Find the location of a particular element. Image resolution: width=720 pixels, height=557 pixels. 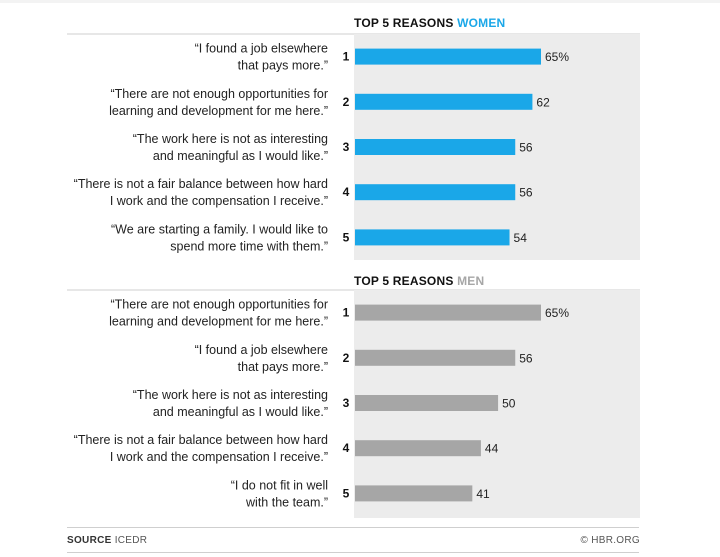

women-reason-label-2-line-2: learning and development for me here.” is located at coordinates (218, 111).